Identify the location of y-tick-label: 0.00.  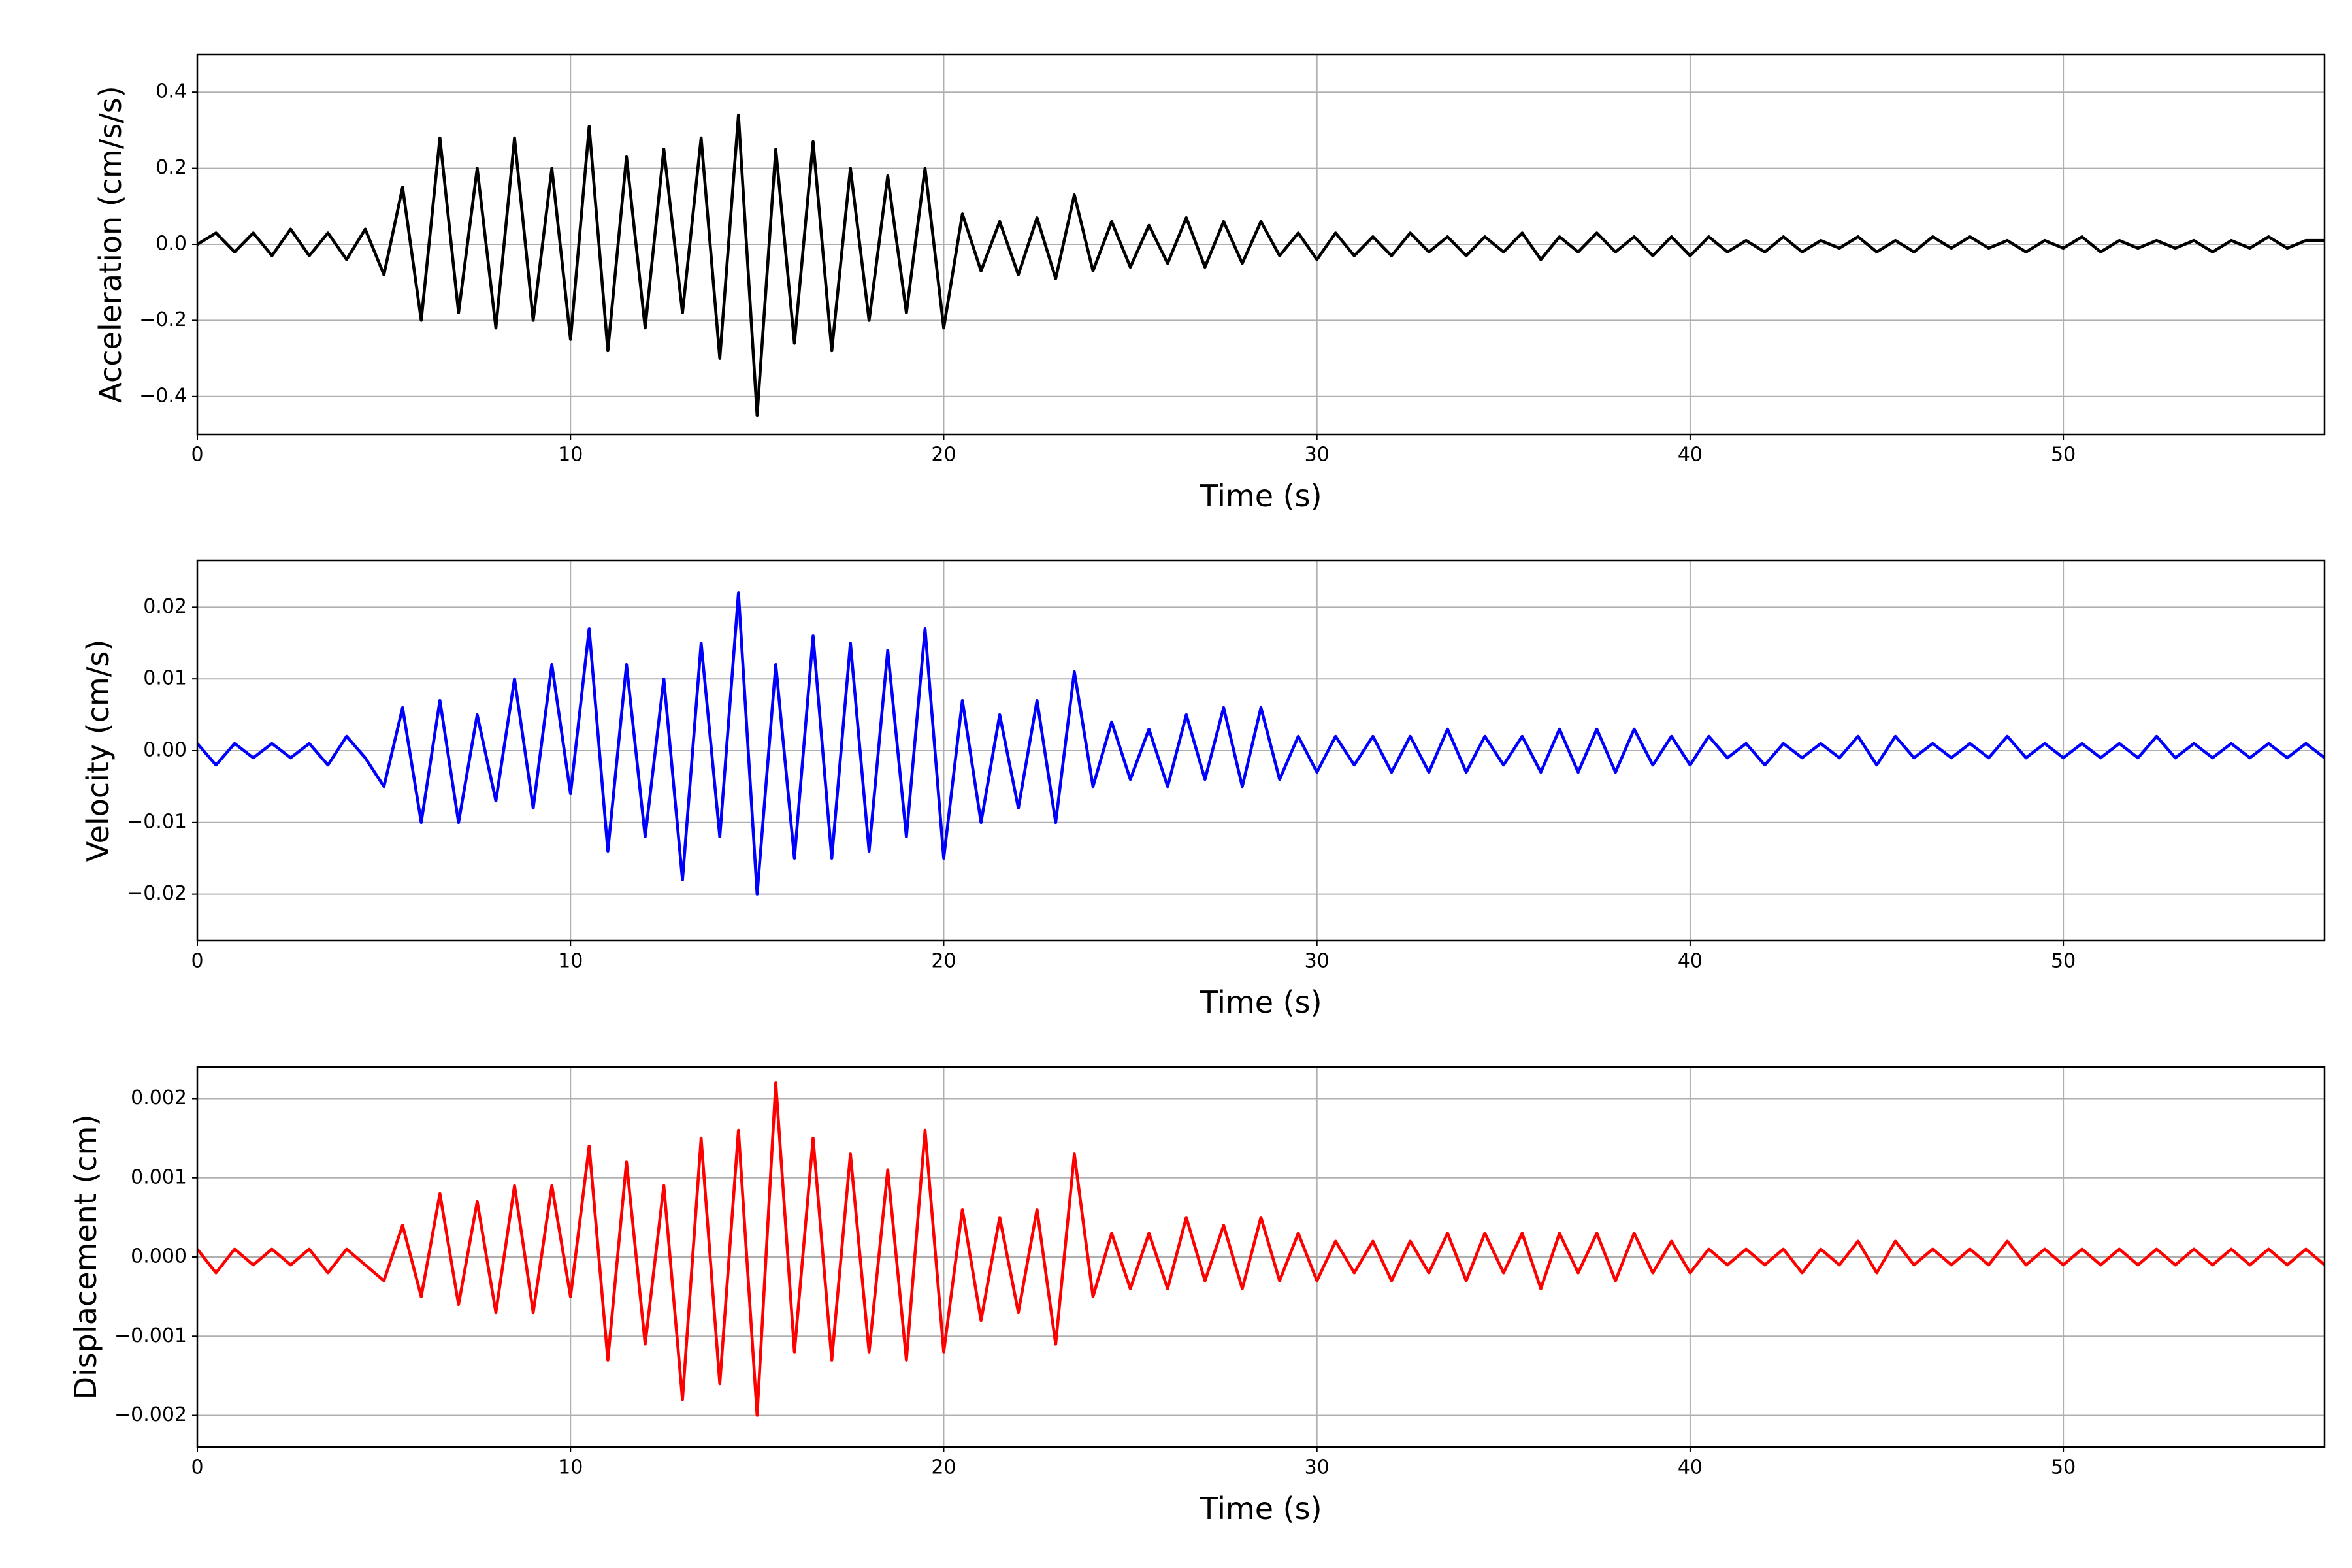
(165, 750).